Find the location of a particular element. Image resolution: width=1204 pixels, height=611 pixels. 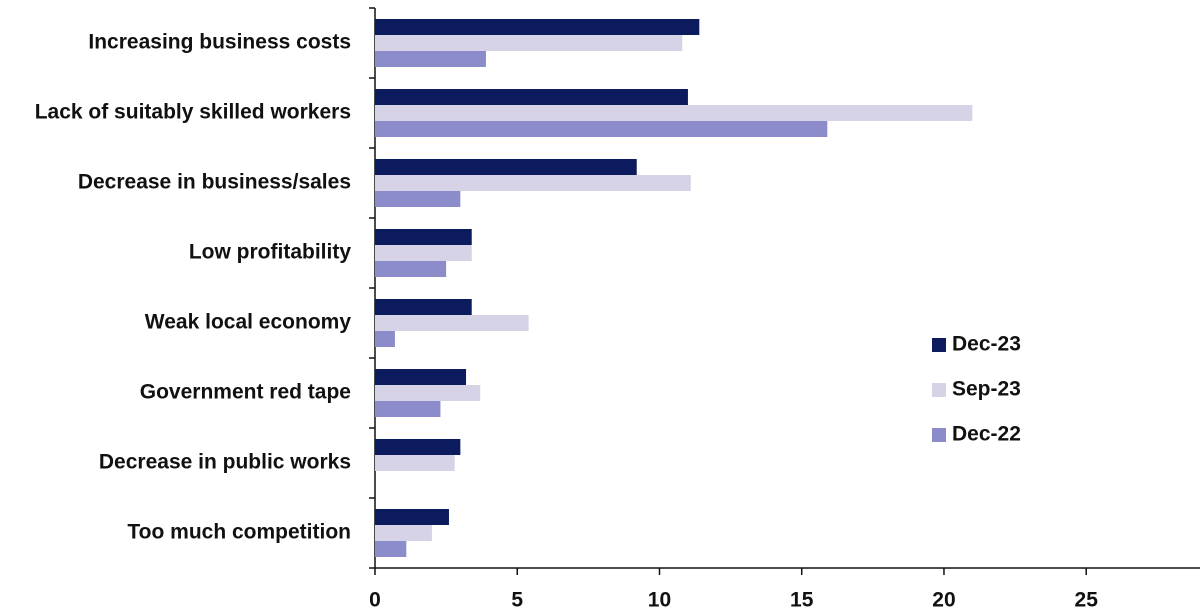

category-label: Decrease in business/sales is located at coordinates (214, 182).